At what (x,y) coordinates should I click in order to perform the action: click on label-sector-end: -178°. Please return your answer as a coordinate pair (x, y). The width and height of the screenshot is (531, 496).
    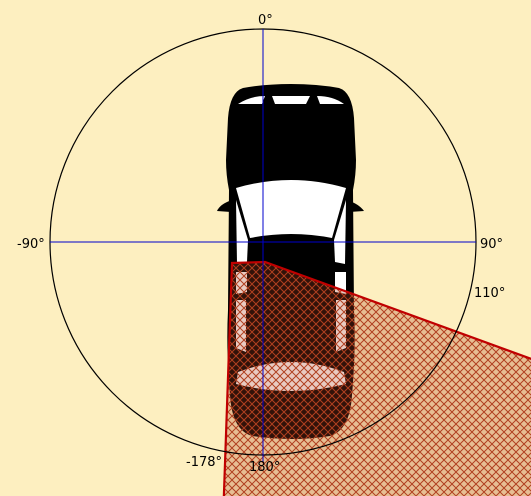
    Looking at the image, I should click on (204, 462).